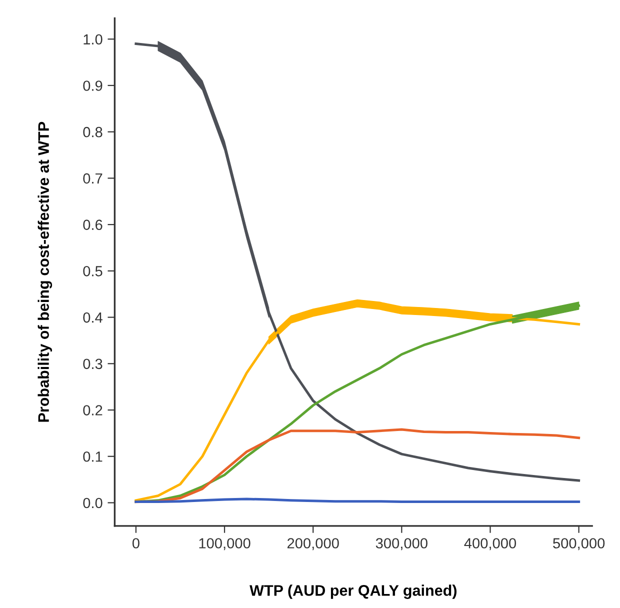  Describe the element at coordinates (353, 591) in the screenshot. I see `x-axis-title: WTP (AUD per QALY gained)` at that location.